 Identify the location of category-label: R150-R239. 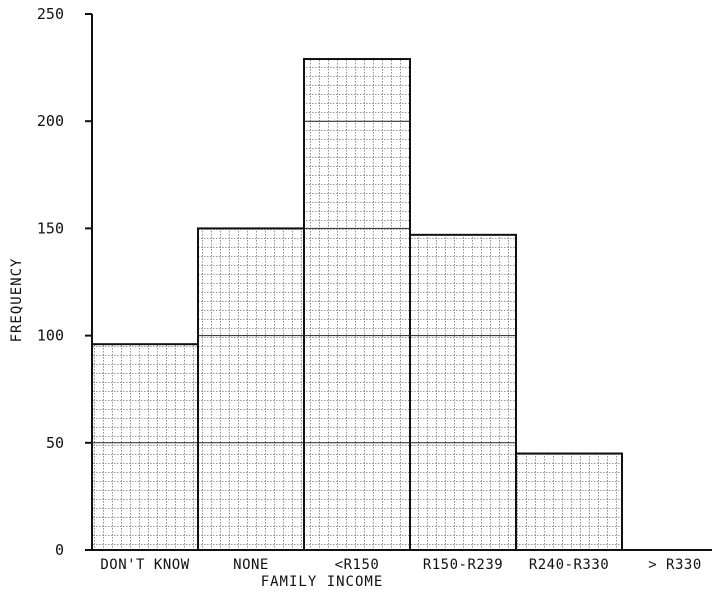
(463, 565).